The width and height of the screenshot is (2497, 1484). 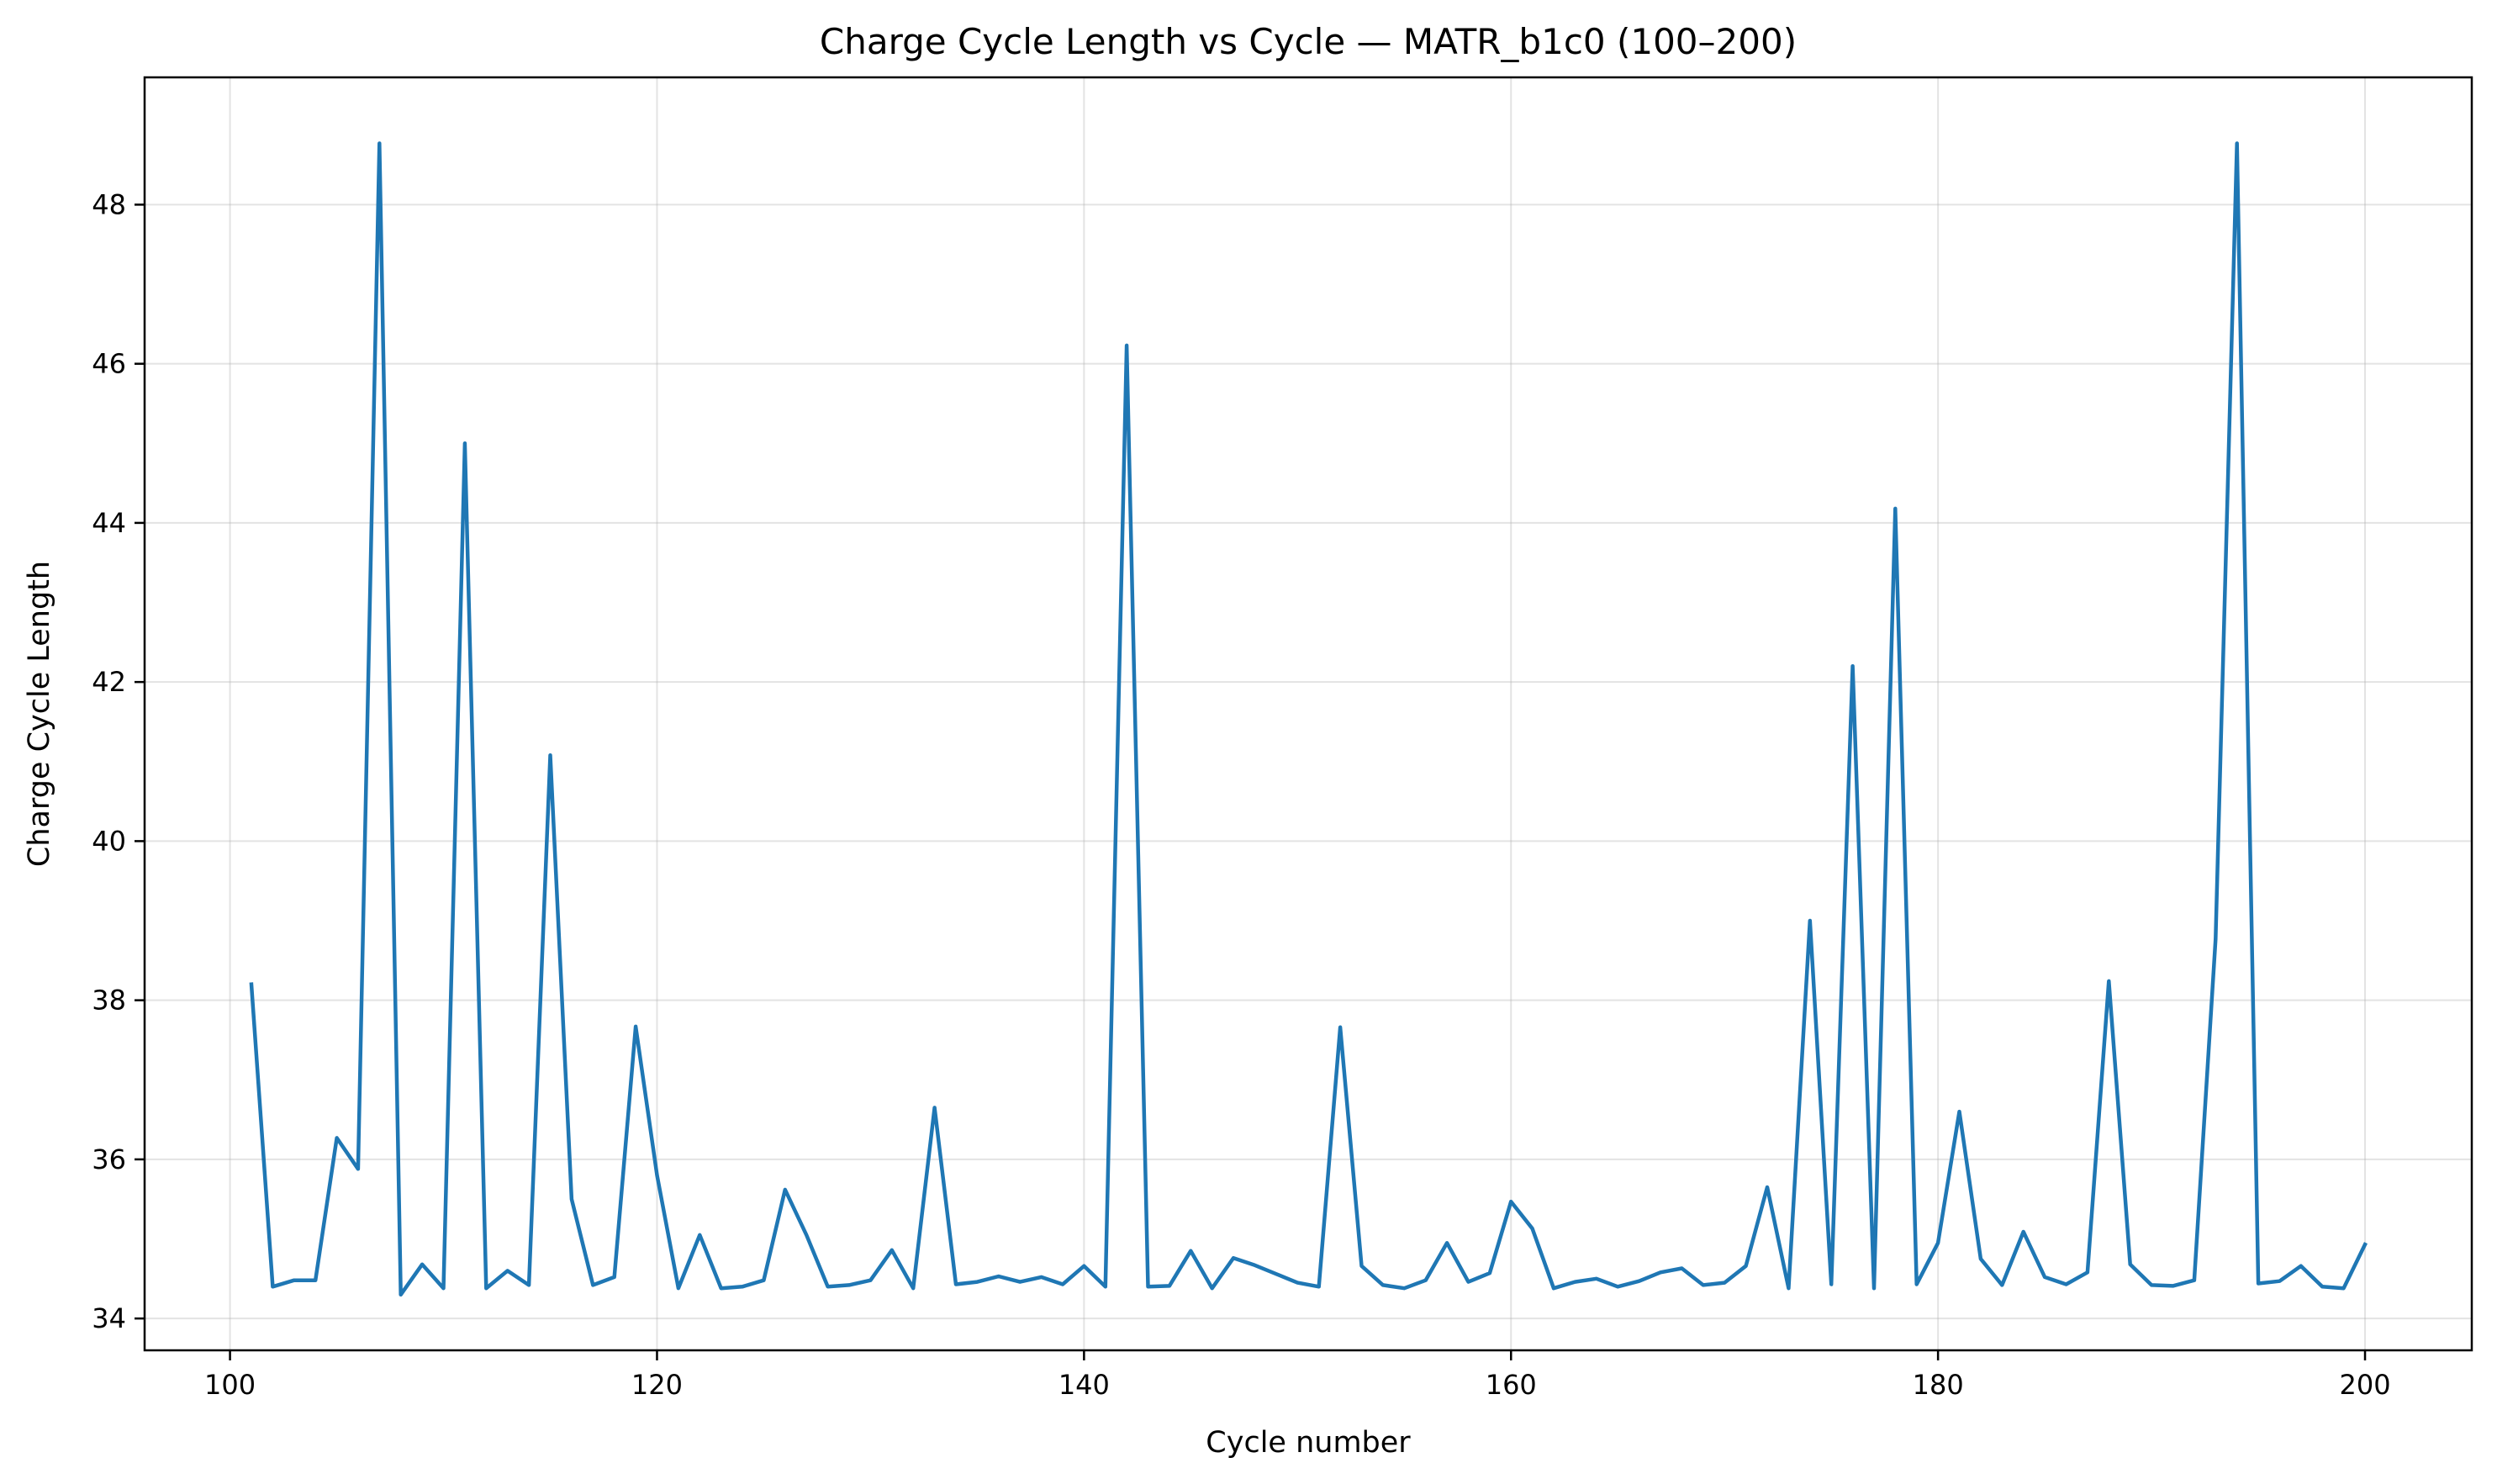 What do you see at coordinates (1297, 1375) in the screenshot?
I see `x-axis: 100 120 140 160 180 200` at bounding box center [1297, 1375].